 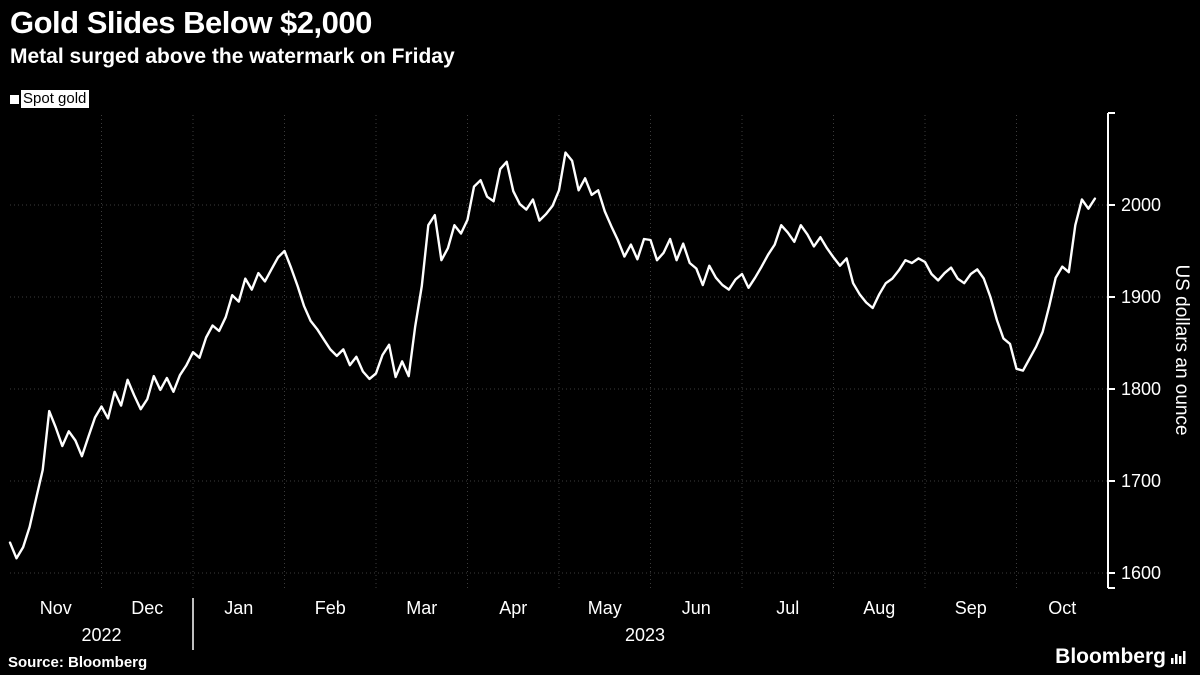 What do you see at coordinates (513, 608) in the screenshot?
I see `month-label: Apr` at bounding box center [513, 608].